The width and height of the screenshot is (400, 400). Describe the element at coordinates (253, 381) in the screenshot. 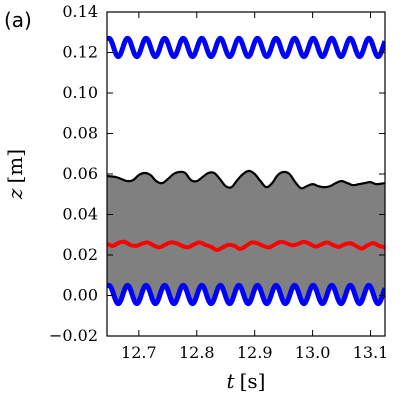

I see `x-axis-label-unit: [s]` at that location.